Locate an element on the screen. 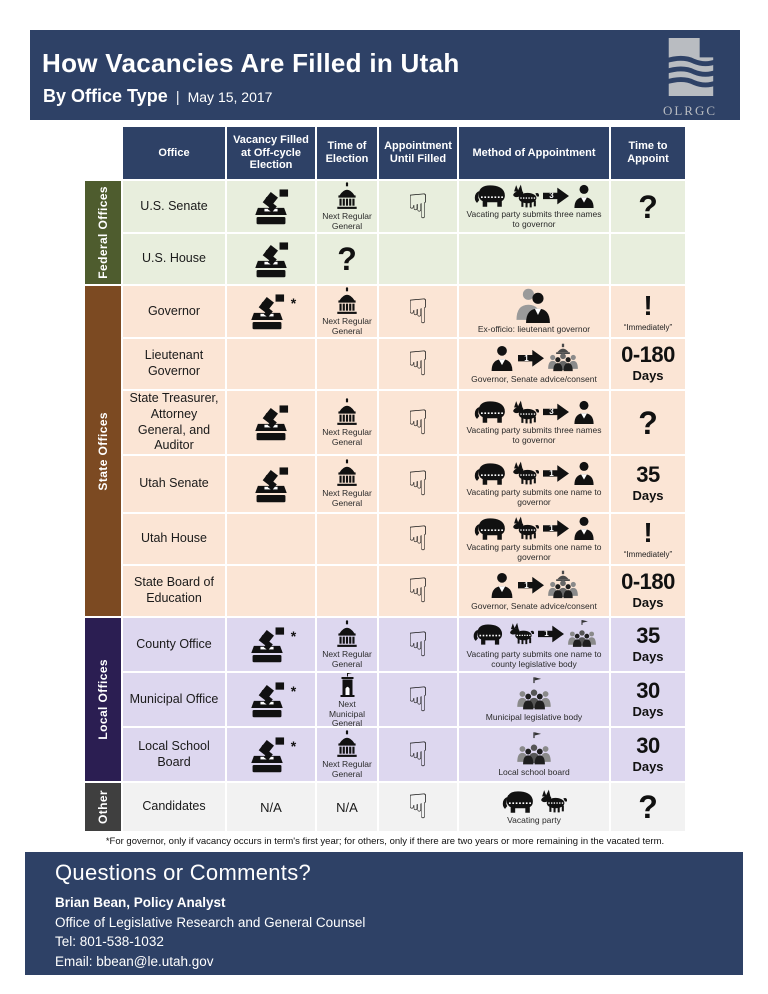 The height and width of the screenshot is (994, 768). footer-heading: Questions or Comments? is located at coordinates (183, 872).